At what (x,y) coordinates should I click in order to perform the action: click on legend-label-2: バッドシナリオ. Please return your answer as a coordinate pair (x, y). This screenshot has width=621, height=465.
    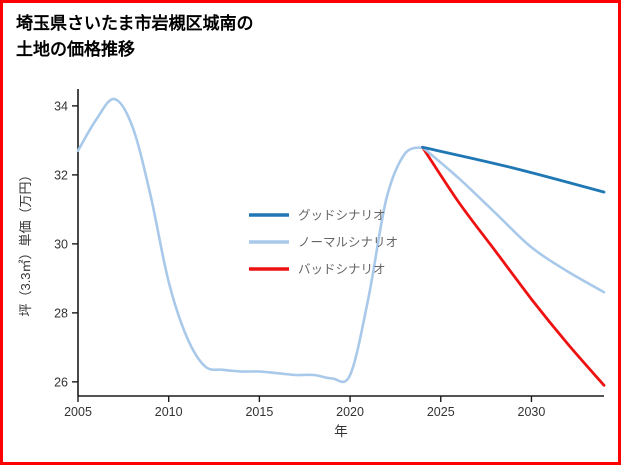
    Looking at the image, I should click on (342, 270).